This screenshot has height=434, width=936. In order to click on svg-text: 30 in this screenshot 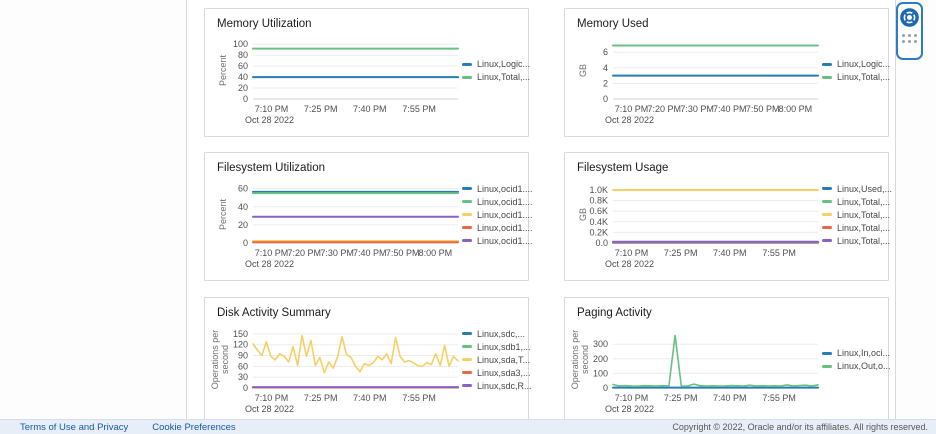, I will do `click(243, 377)`.